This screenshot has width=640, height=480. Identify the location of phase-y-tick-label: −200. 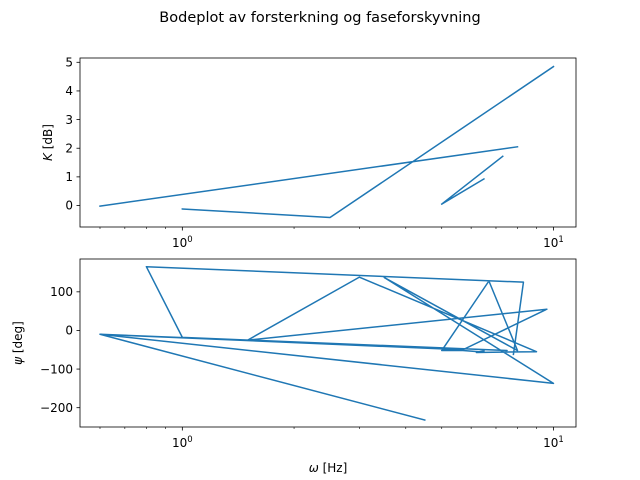
(56, 408).